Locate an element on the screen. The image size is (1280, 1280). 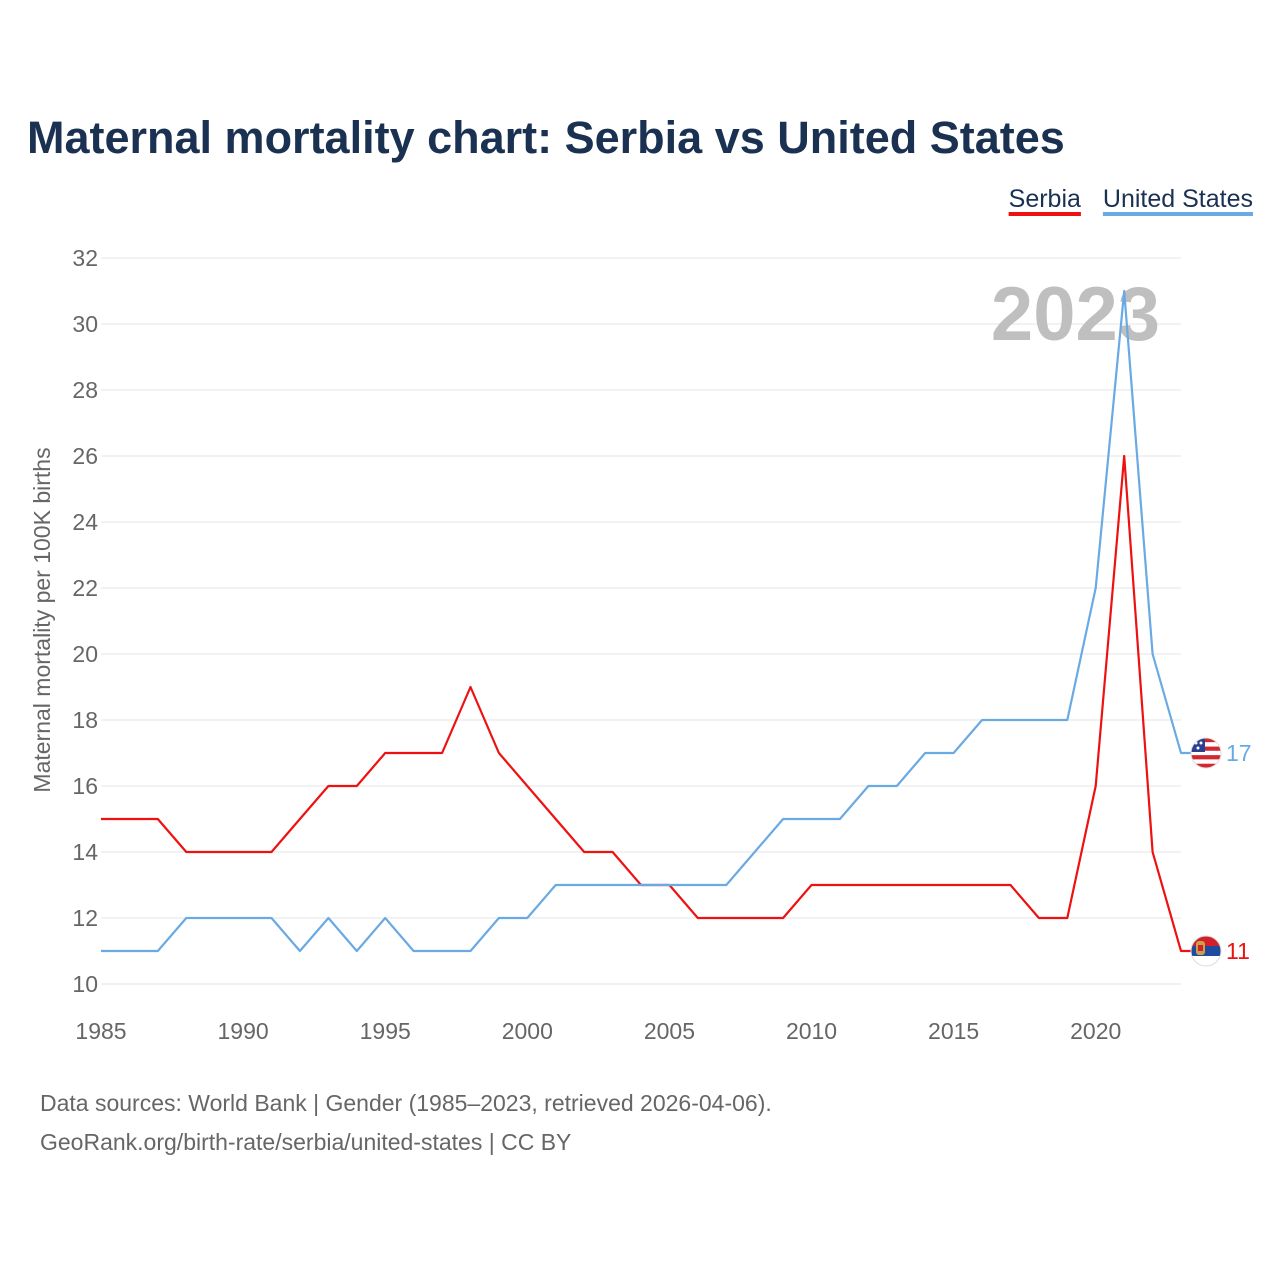
y-axis-ticks: 10 12 14 16 18 20 22 24 26 28 30 32 is located at coordinates (85, 621).